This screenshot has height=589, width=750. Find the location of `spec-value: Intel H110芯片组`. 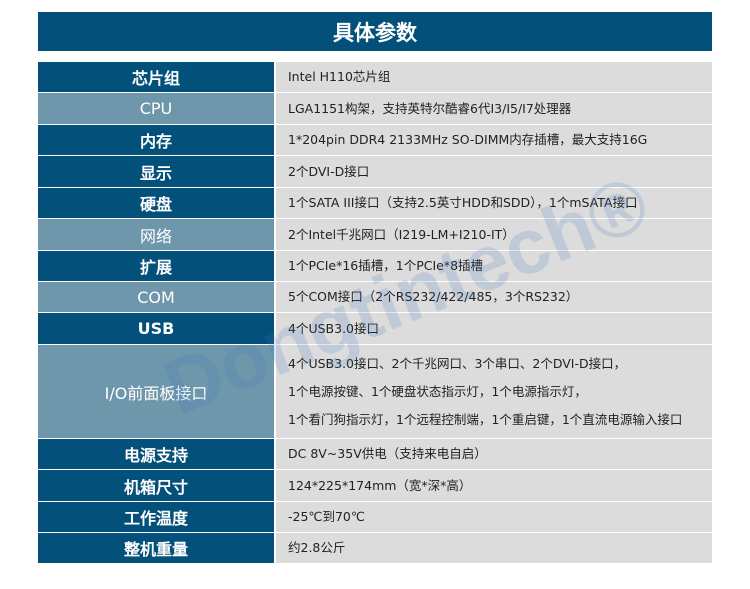

spec-value: Intel H110芯片组 is located at coordinates (494, 77).